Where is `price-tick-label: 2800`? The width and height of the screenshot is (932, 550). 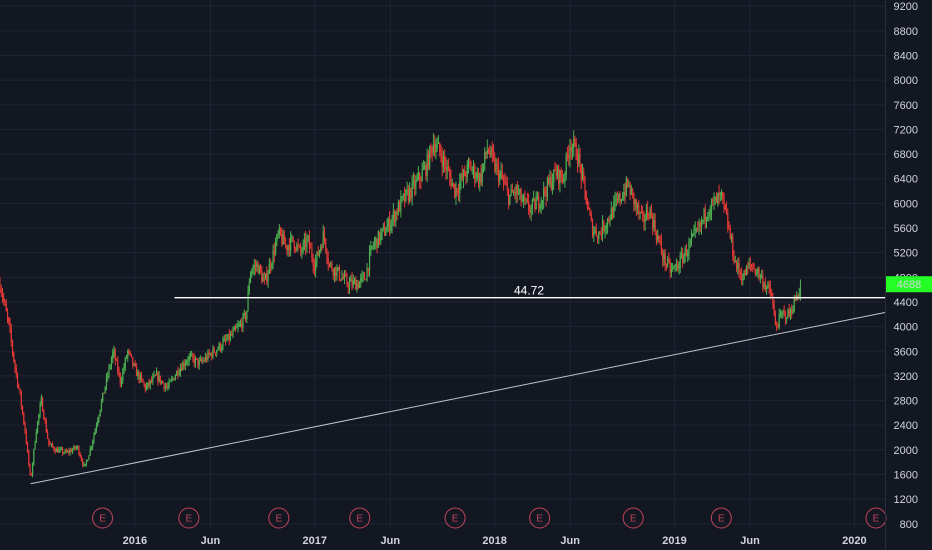 price-tick-label: 2800 is located at coordinates (906, 402).